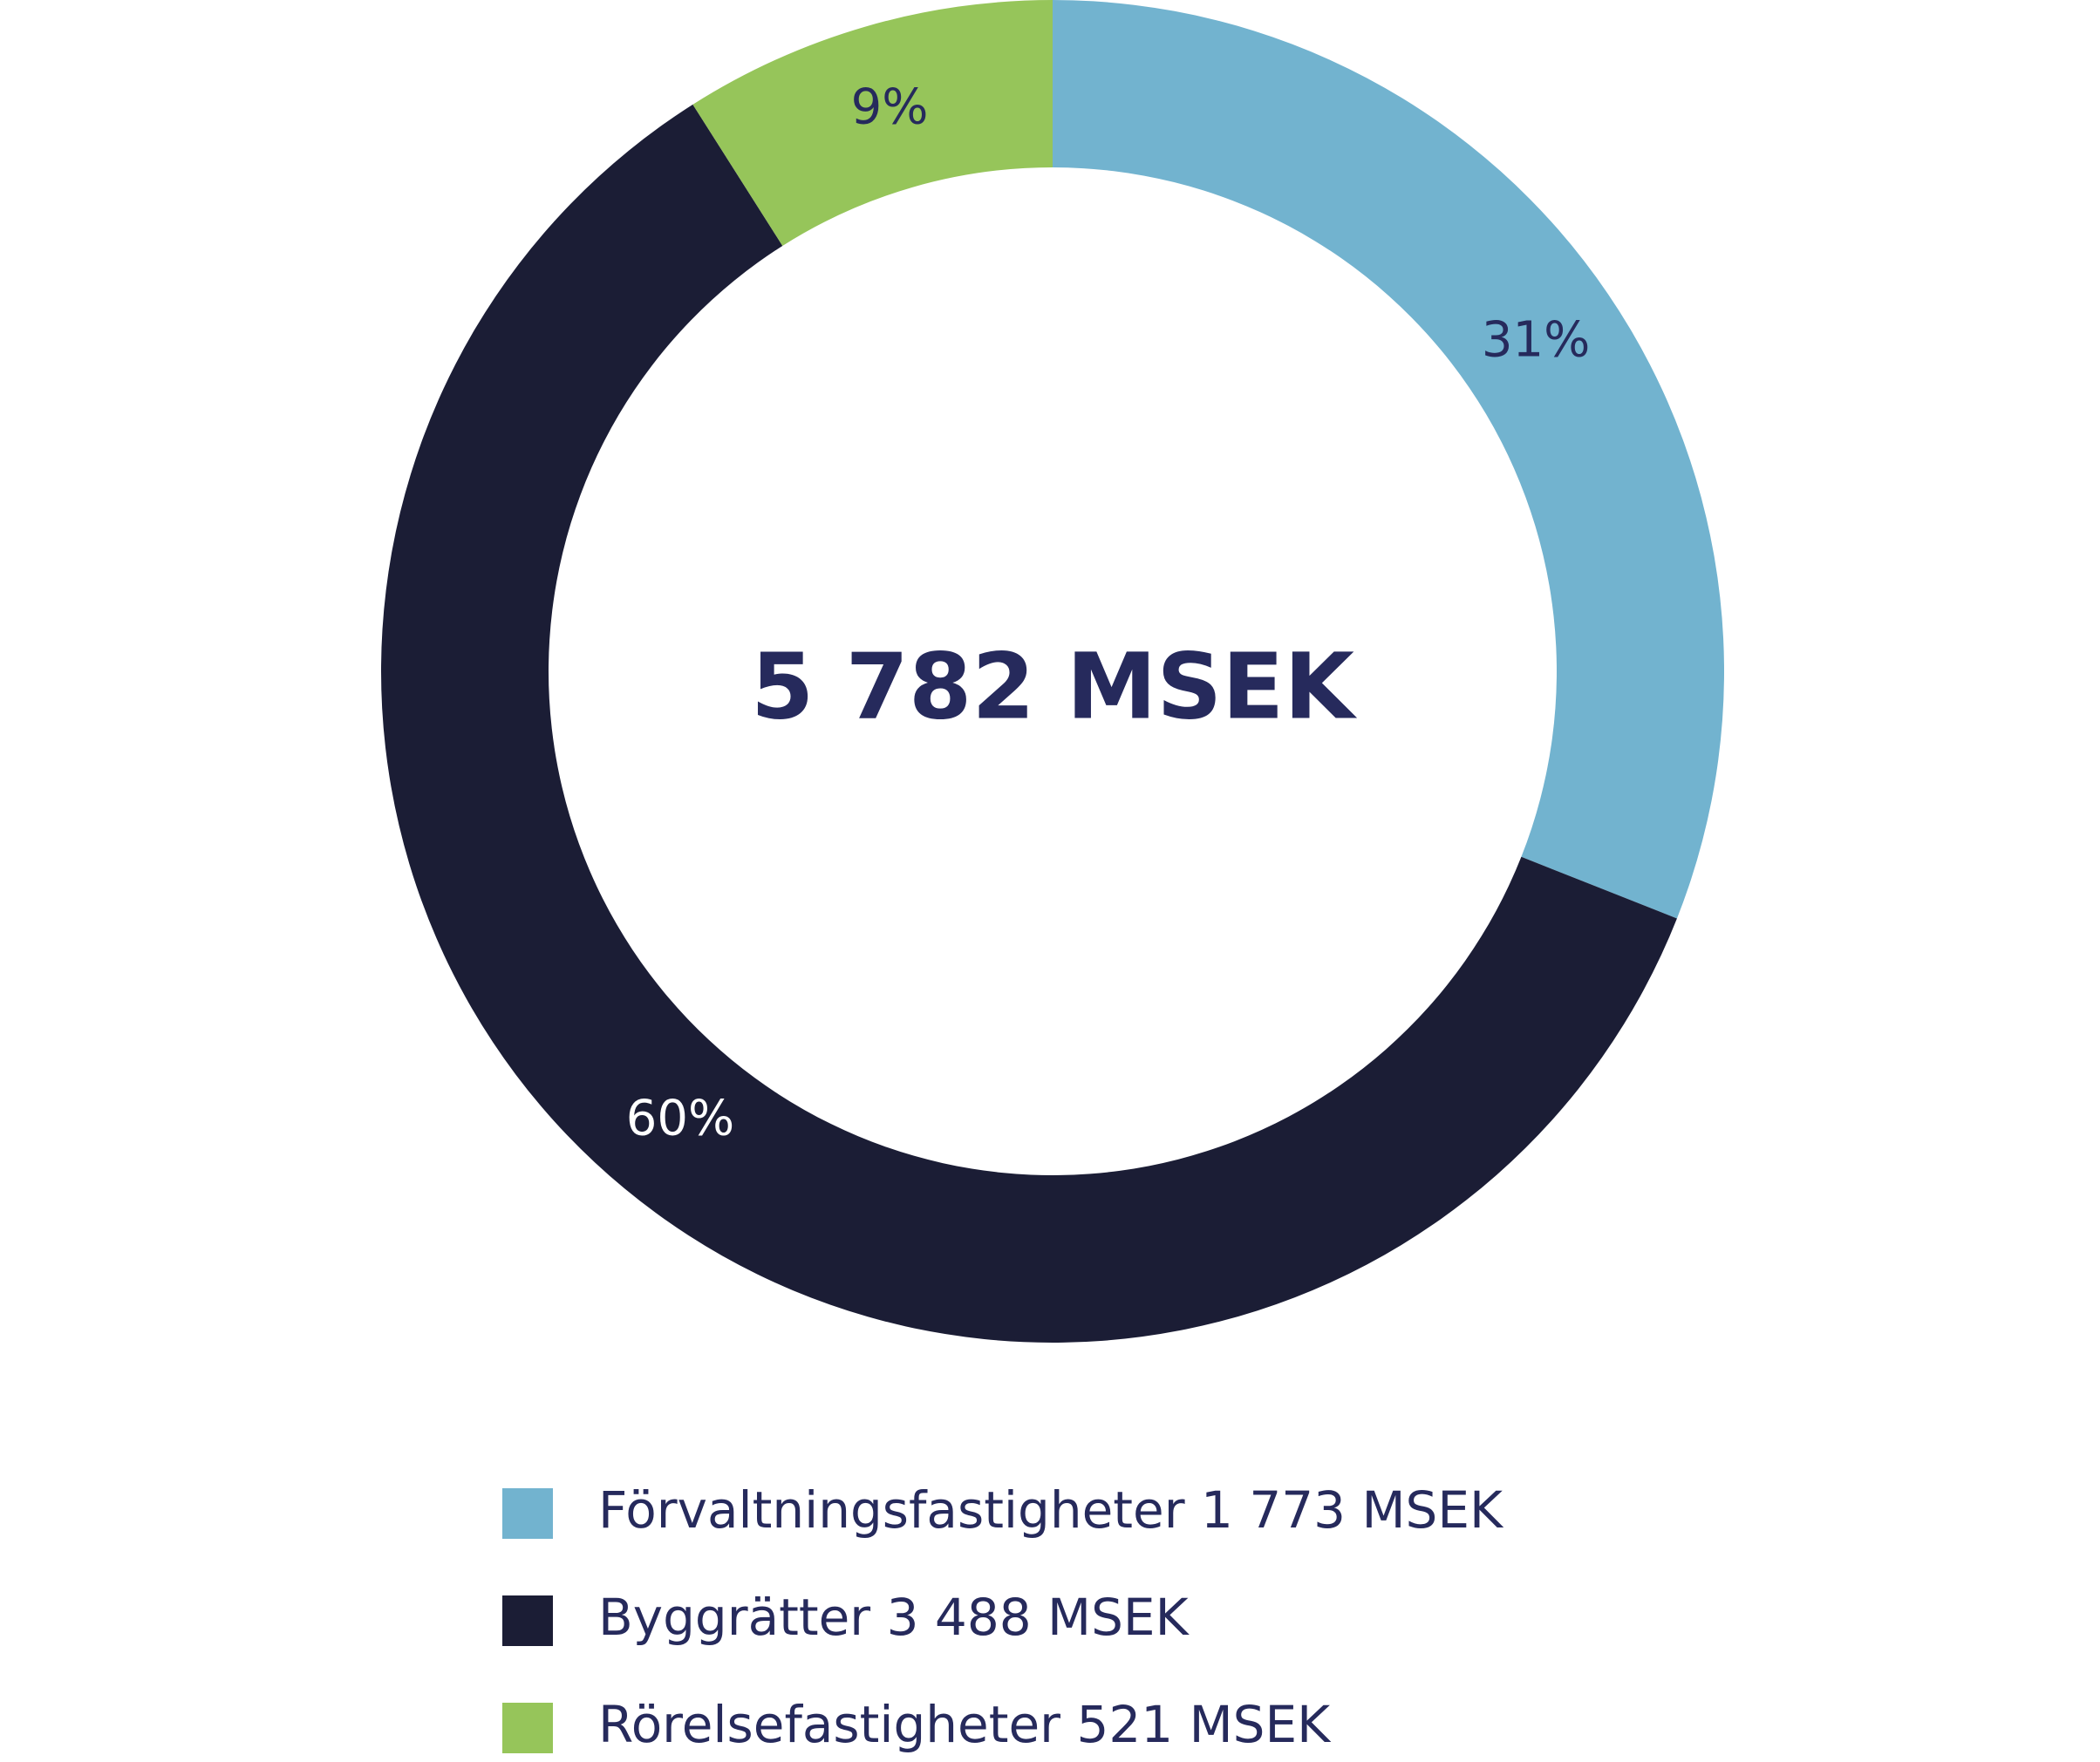 The height and width of the screenshot is (1762, 2100). Describe the element at coordinates (1051, 1510) in the screenshot. I see `legend-label: Förvaltningsfastigheter 1 773 MSEK` at that location.